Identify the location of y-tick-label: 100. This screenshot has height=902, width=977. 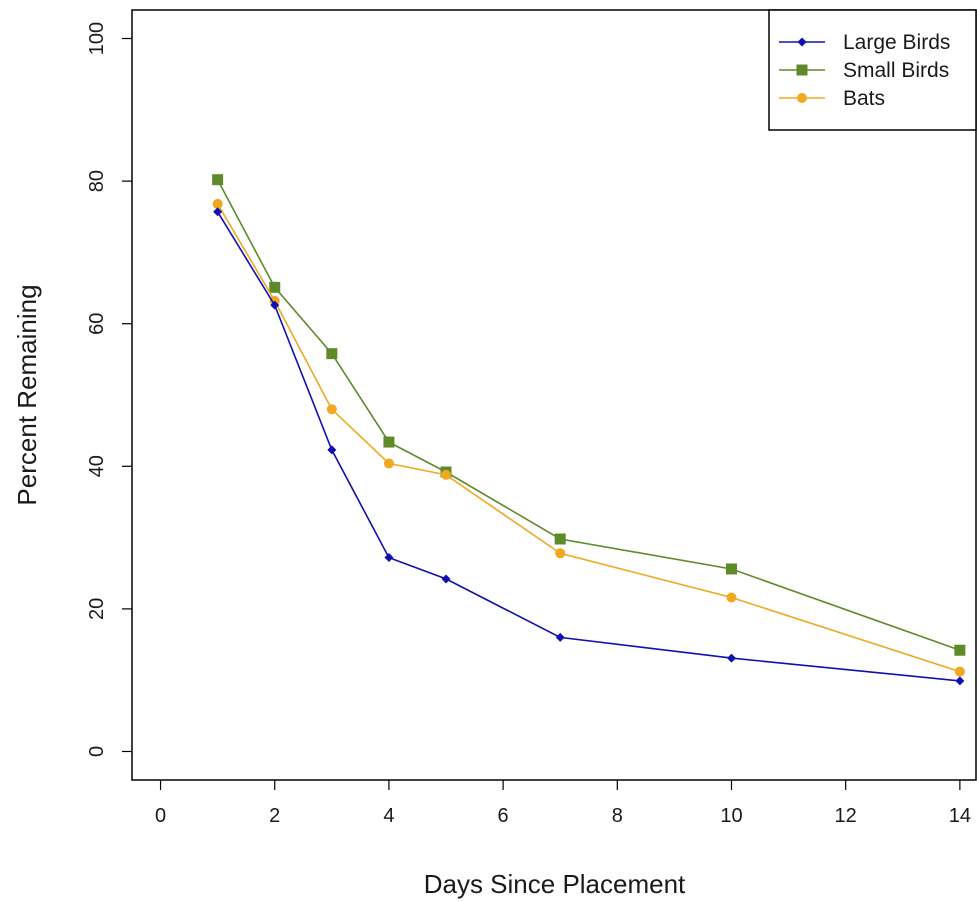
(97, 38).